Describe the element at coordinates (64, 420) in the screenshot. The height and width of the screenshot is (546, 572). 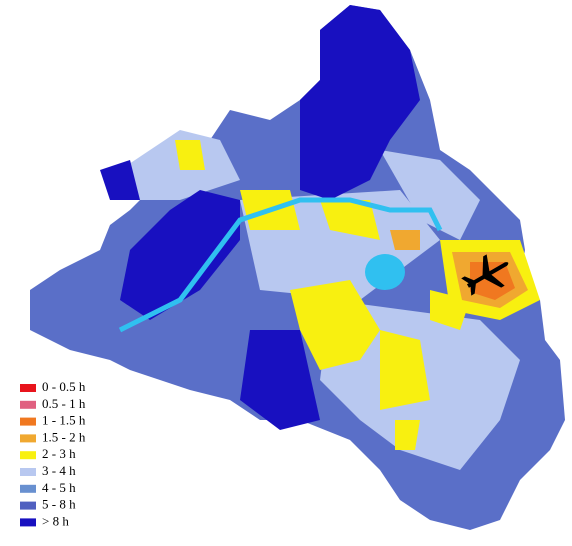
I see `legend-label: 1 - 1.5 h` at that location.